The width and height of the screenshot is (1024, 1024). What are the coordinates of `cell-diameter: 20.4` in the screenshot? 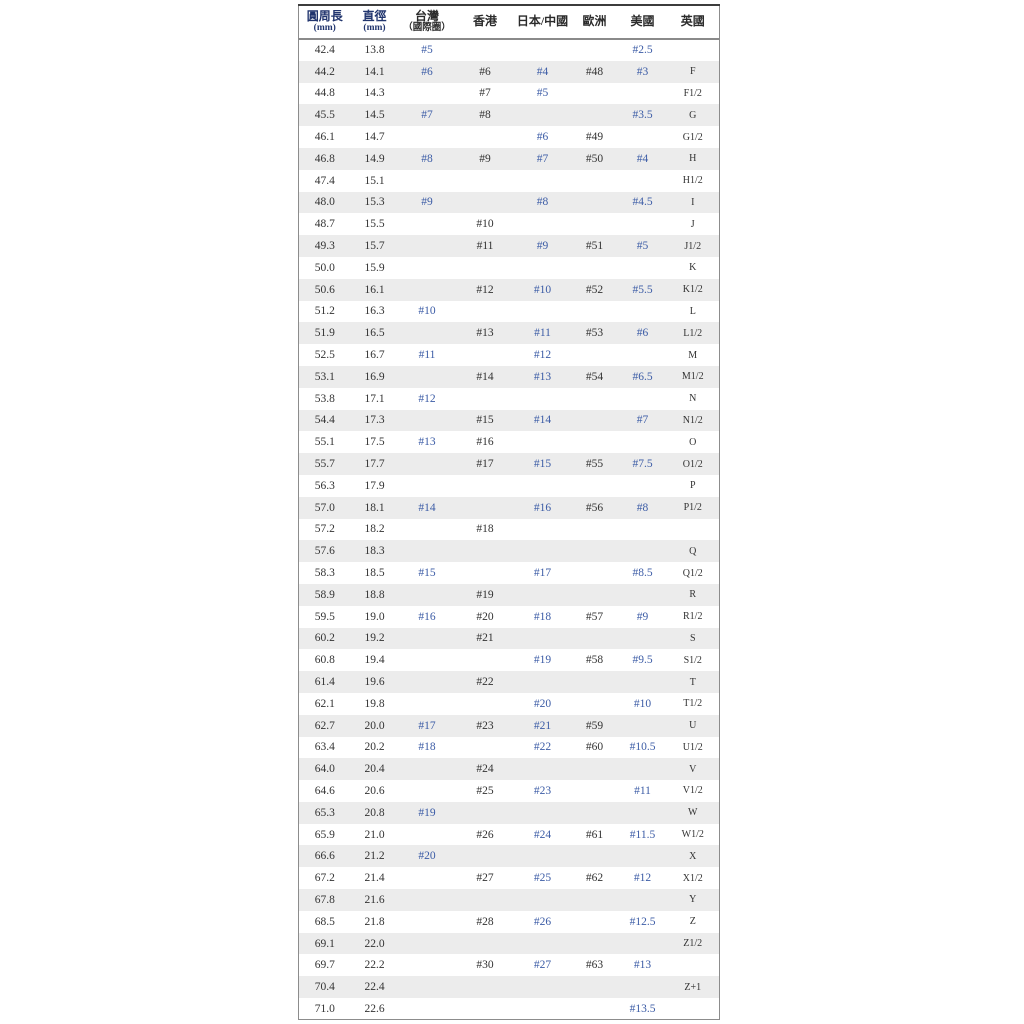 It's located at (374, 769).